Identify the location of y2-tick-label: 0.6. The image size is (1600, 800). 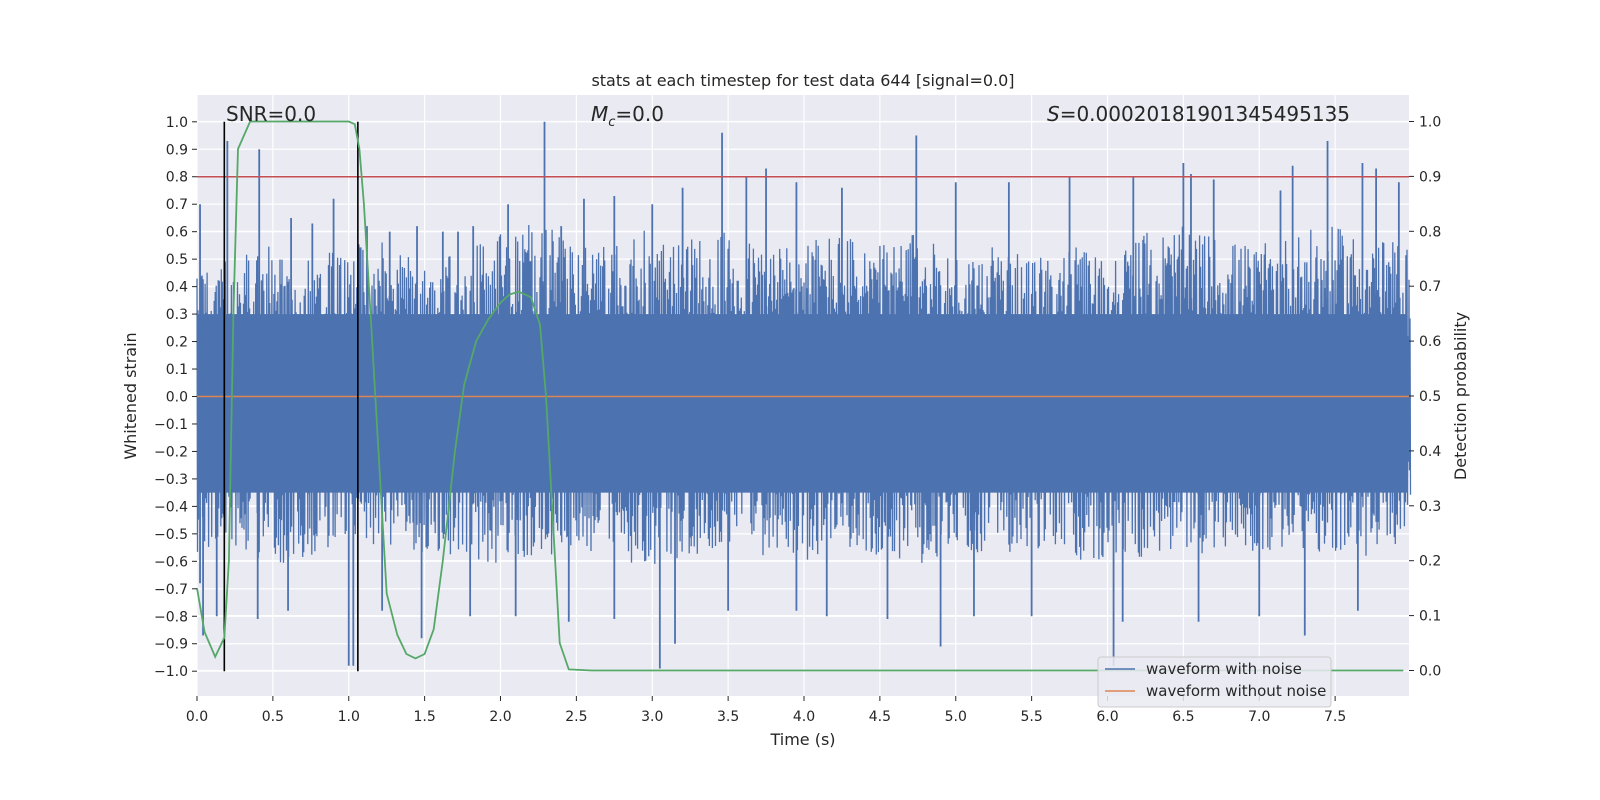
(1430, 342).